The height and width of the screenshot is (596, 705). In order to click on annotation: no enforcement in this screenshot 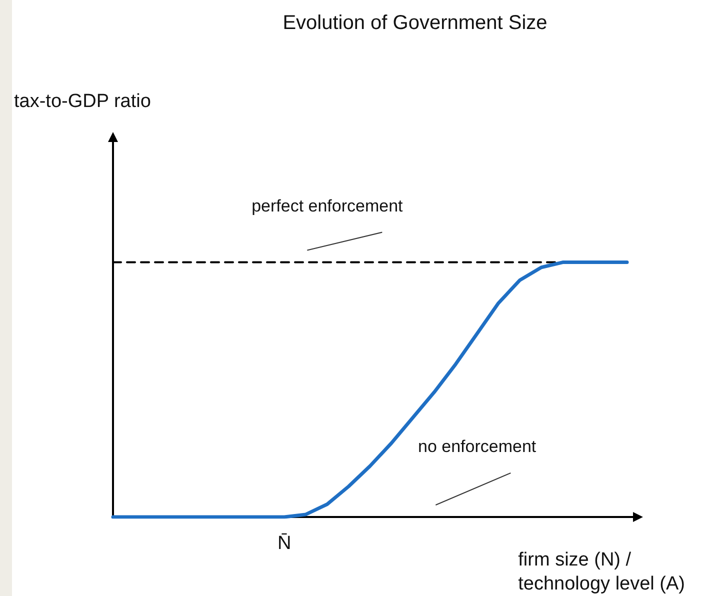, I will do `click(477, 446)`.